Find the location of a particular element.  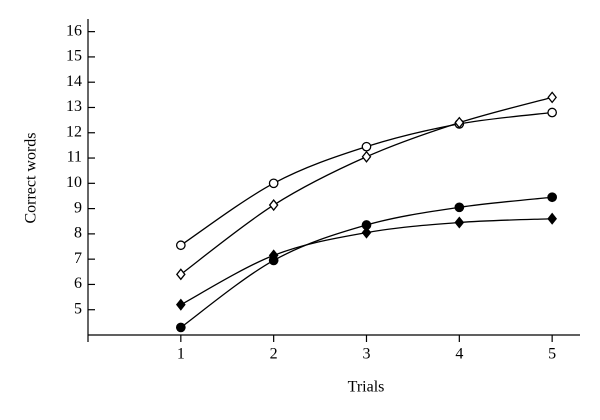

y-tick-label: 5 is located at coordinates (78, 308).